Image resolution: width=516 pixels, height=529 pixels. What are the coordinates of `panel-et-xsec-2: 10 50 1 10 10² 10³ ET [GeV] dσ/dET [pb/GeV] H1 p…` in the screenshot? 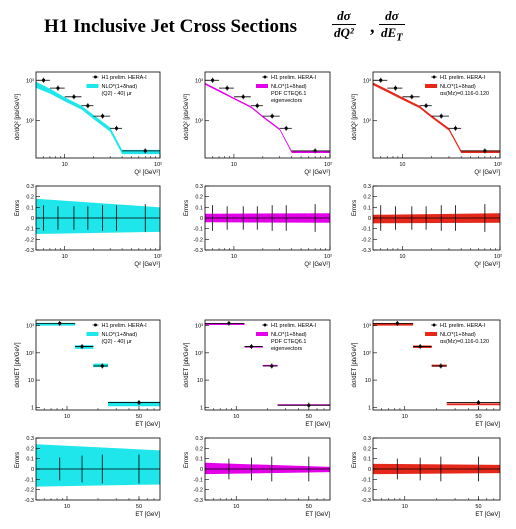 It's located at (257, 373).